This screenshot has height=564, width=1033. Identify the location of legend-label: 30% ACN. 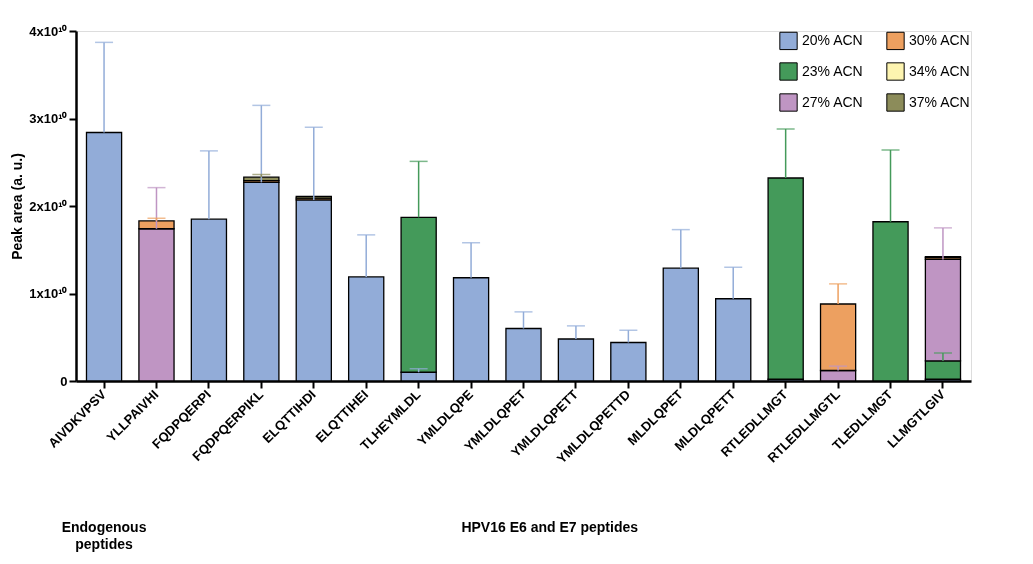
(939, 39).